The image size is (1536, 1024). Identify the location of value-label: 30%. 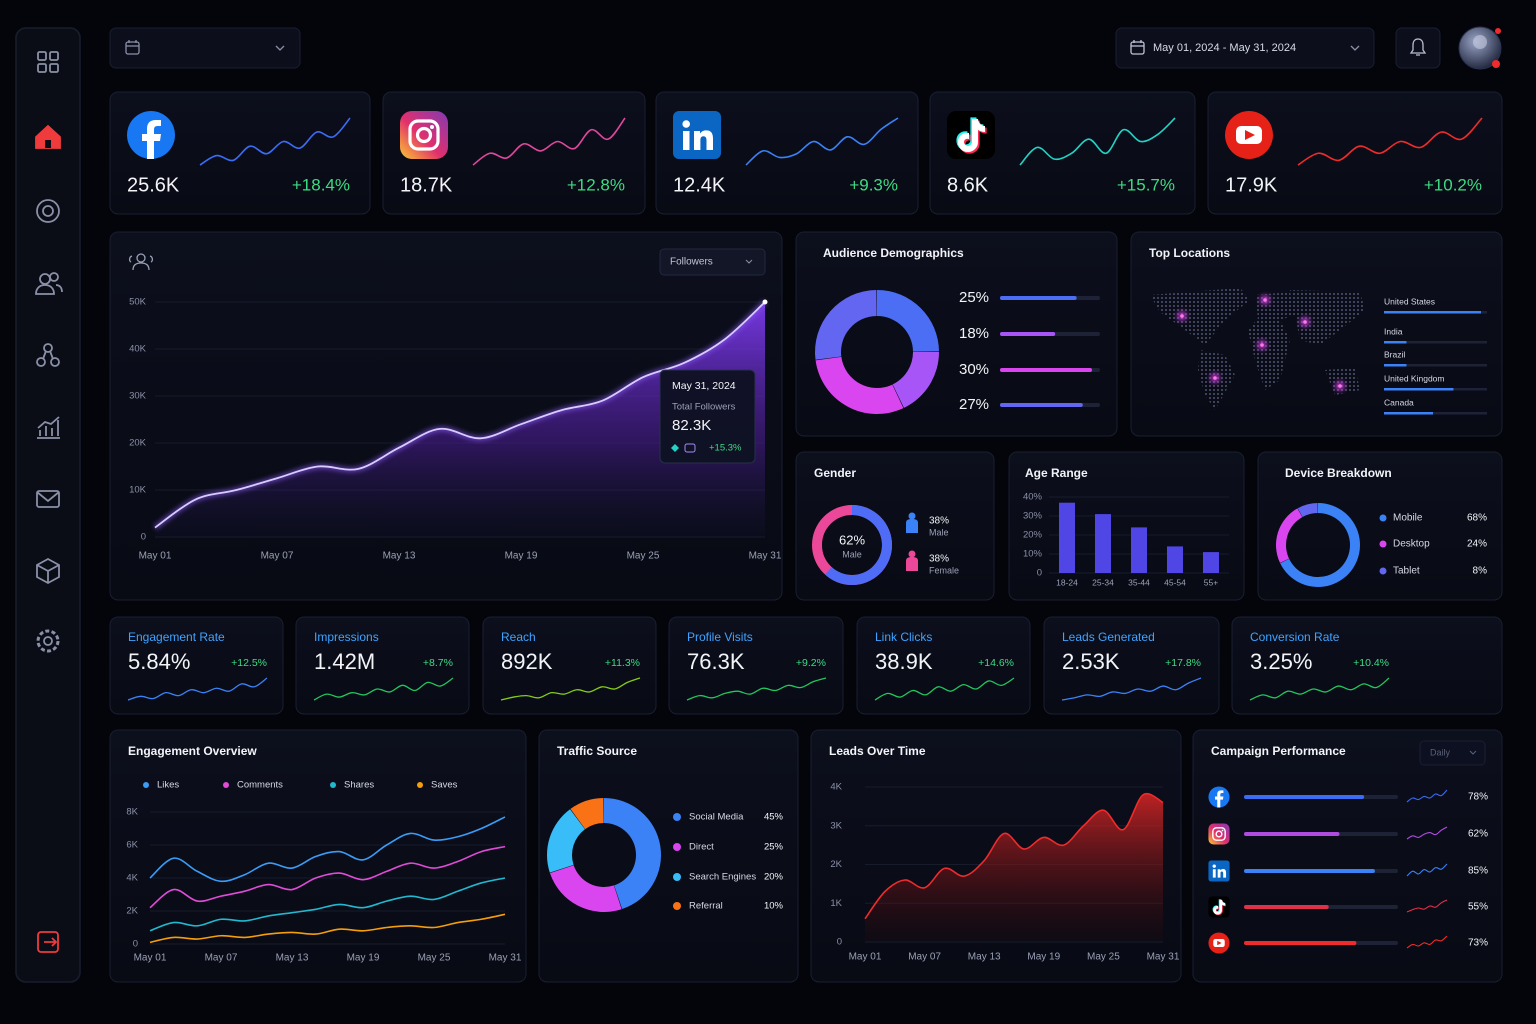
(974, 369).